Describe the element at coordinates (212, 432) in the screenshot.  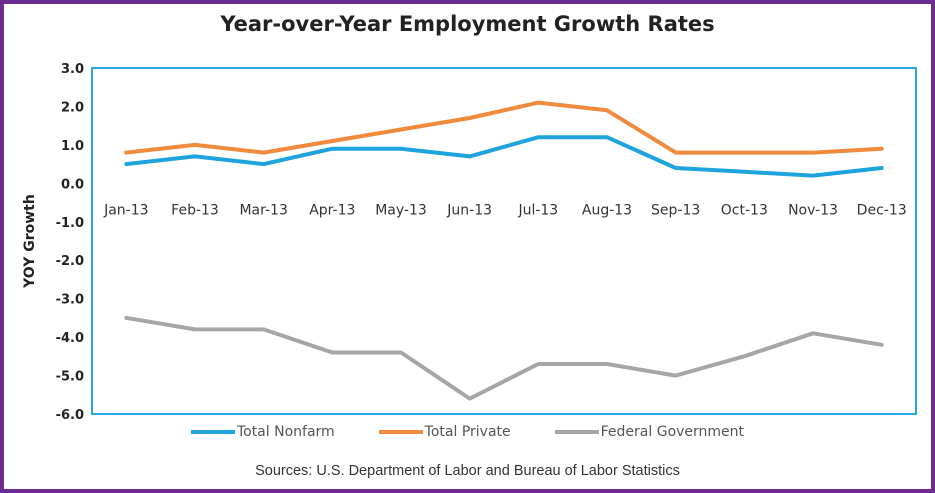
I see `legend-swatch-total-nonfarm` at that location.